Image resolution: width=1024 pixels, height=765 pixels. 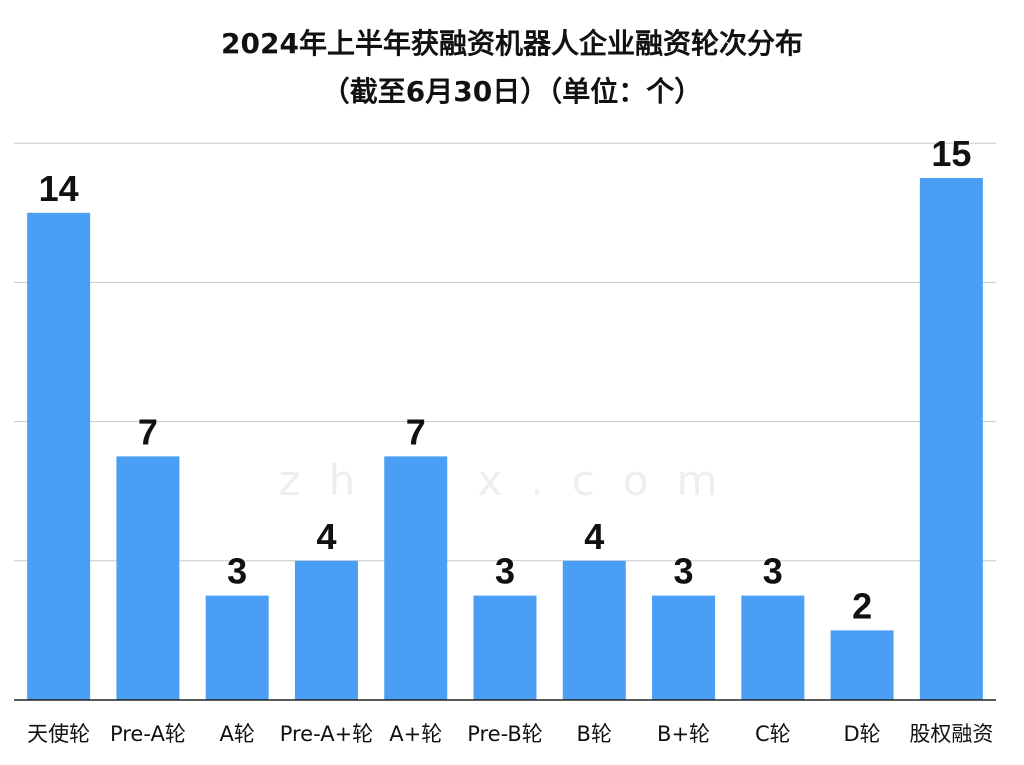 What do you see at coordinates (773, 734) in the screenshot?
I see `x-tick-label: C轮` at bounding box center [773, 734].